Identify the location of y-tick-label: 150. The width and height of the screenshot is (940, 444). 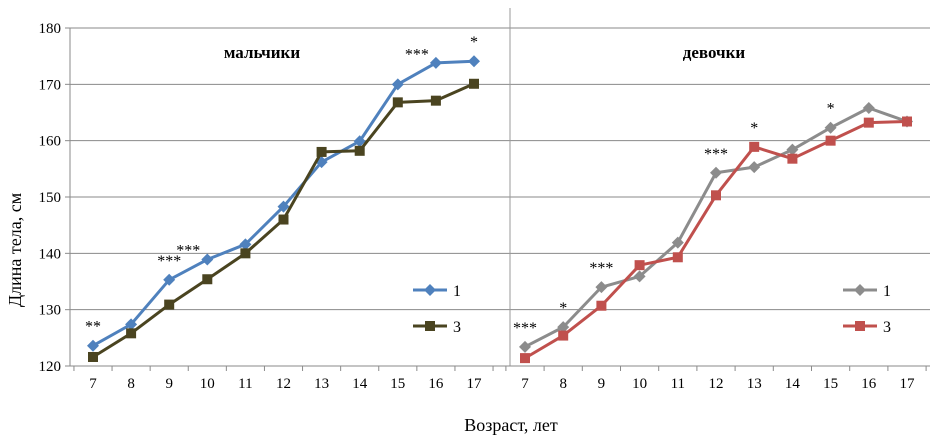
(50, 198).